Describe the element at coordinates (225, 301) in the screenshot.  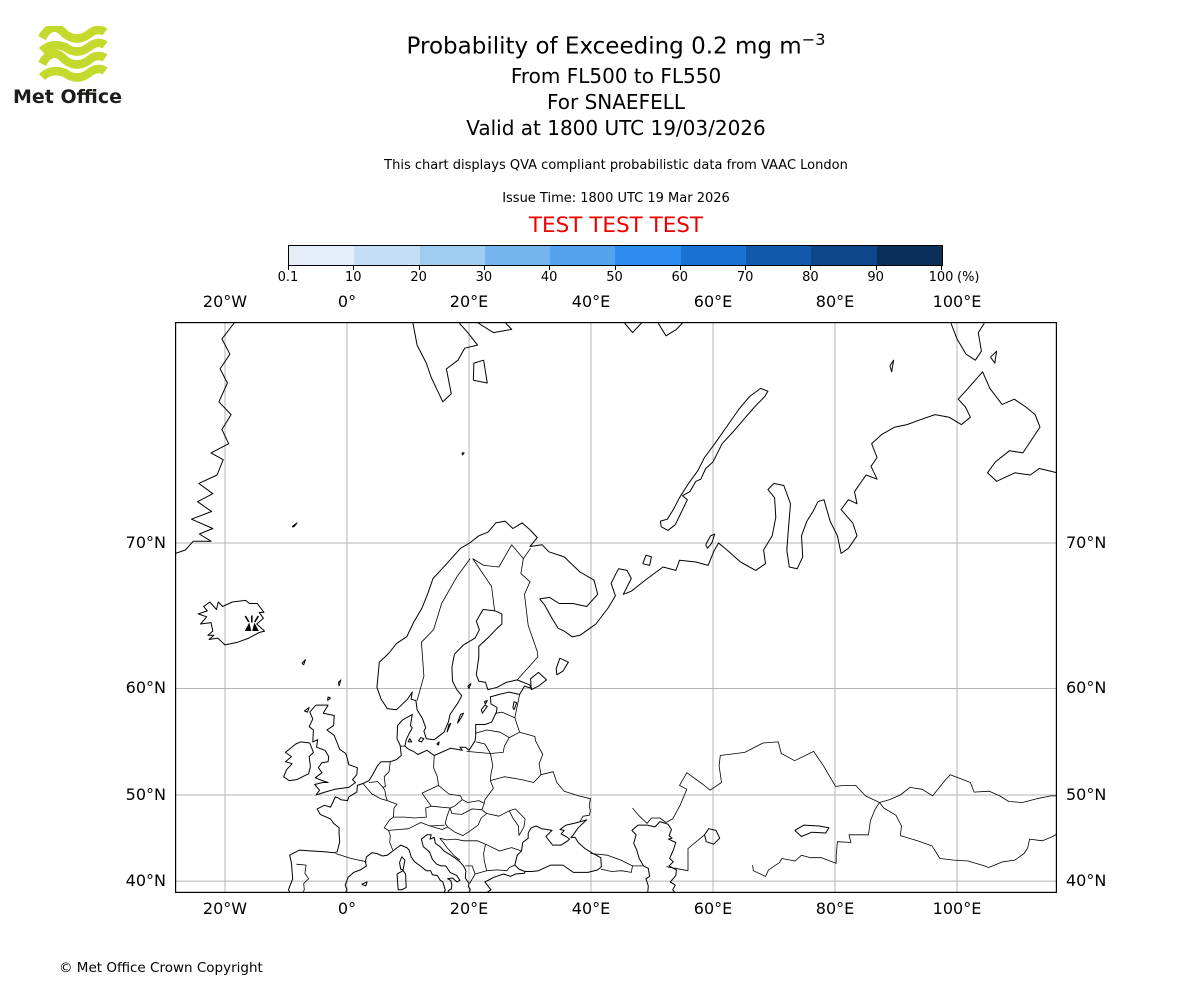
I see `lon-label-top: 20°W` at that location.